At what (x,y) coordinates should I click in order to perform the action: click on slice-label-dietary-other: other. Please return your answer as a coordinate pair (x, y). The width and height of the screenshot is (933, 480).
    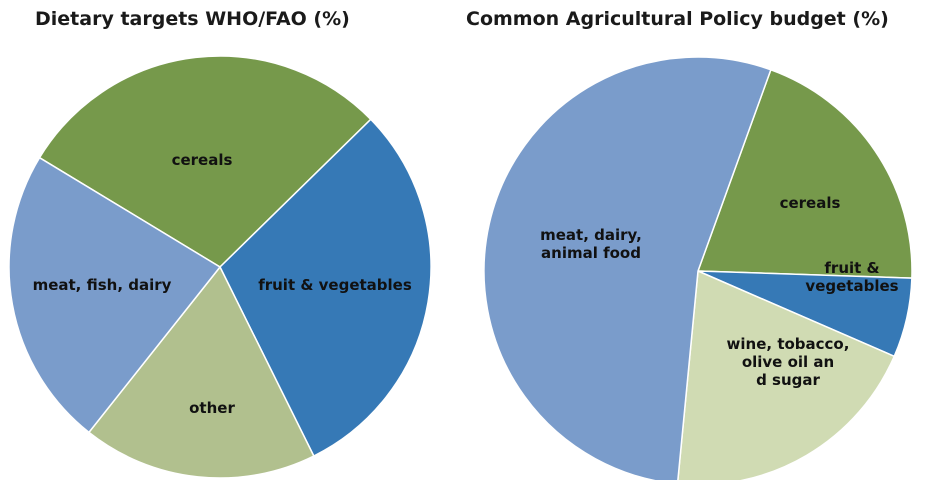
    Looking at the image, I should click on (212, 408).